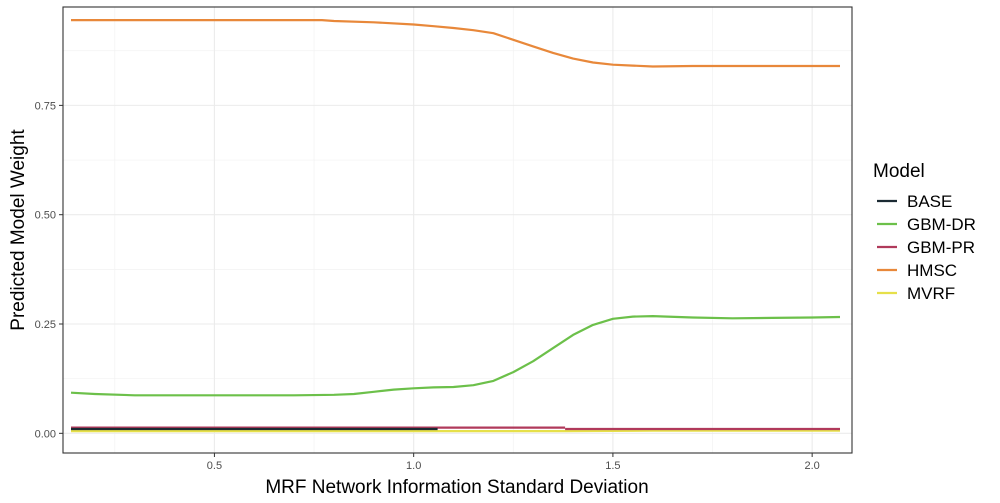 The height and width of the screenshot is (503, 1000). I want to click on y-tick-label: 0.25, so click(45, 325).